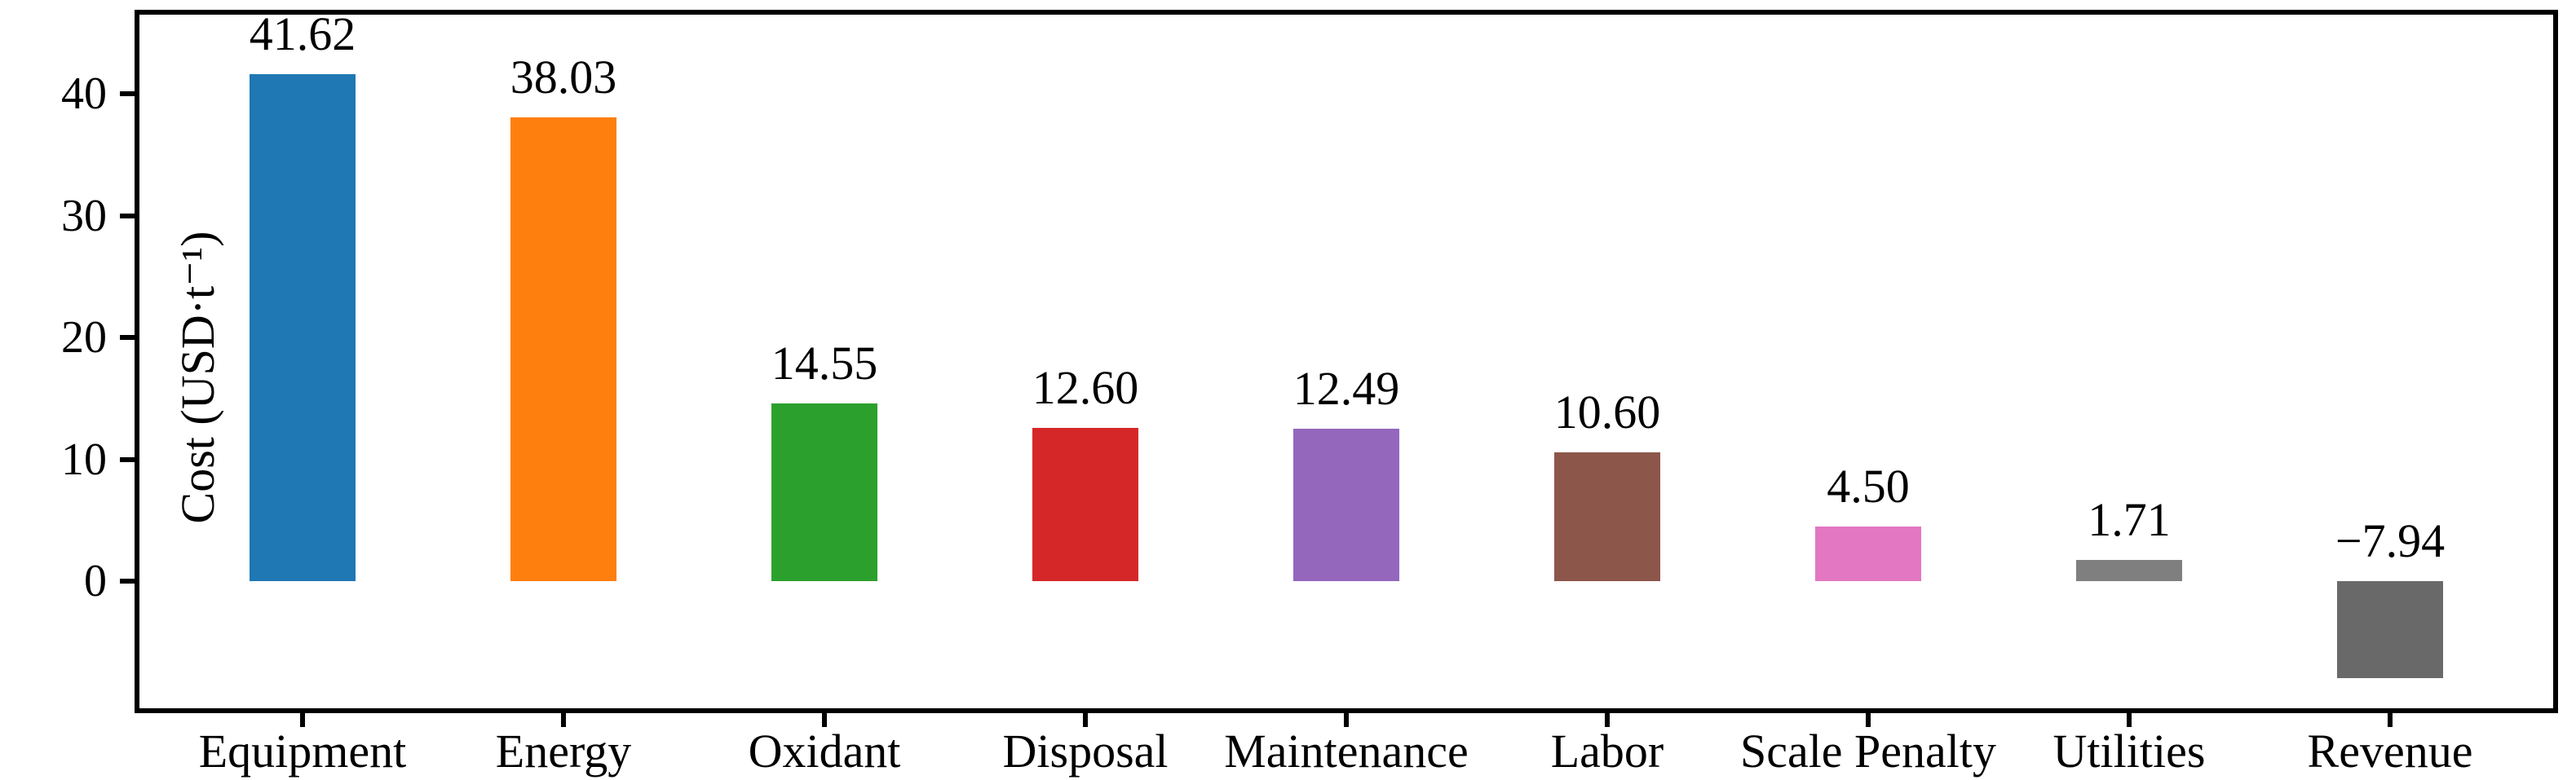 Image resolution: width=2576 pixels, height=780 pixels. Describe the element at coordinates (563, 349) in the screenshot. I see `bar-energy` at that location.